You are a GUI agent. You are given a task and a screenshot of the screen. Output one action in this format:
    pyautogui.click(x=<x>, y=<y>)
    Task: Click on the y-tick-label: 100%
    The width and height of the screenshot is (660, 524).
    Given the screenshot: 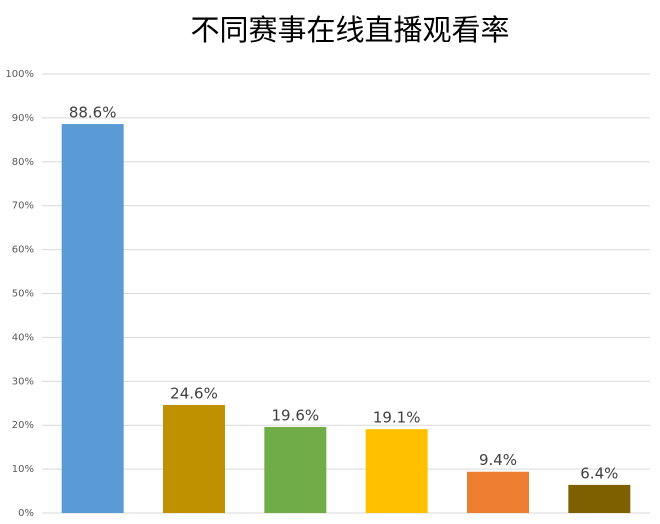 What is the action you would take?
    pyautogui.click(x=19, y=74)
    